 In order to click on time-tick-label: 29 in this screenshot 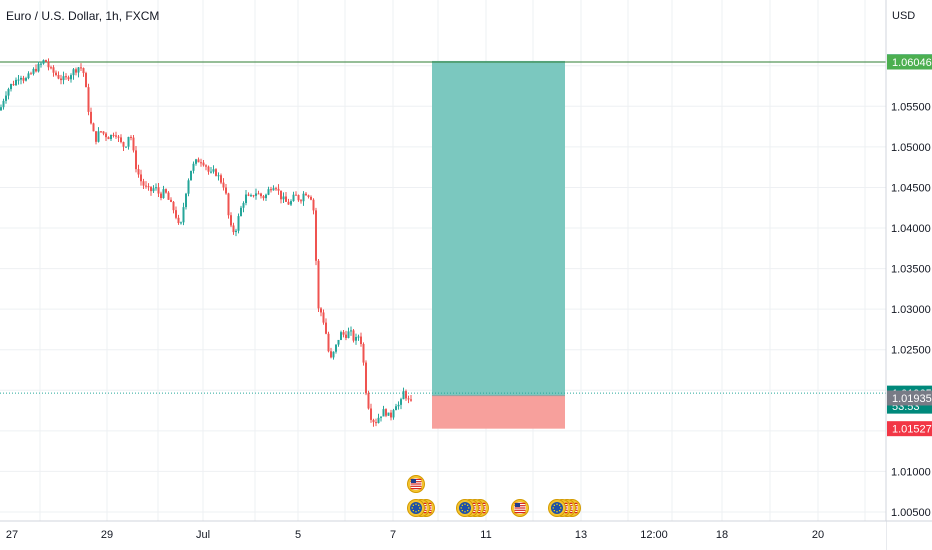, I will do `click(107, 535)`.